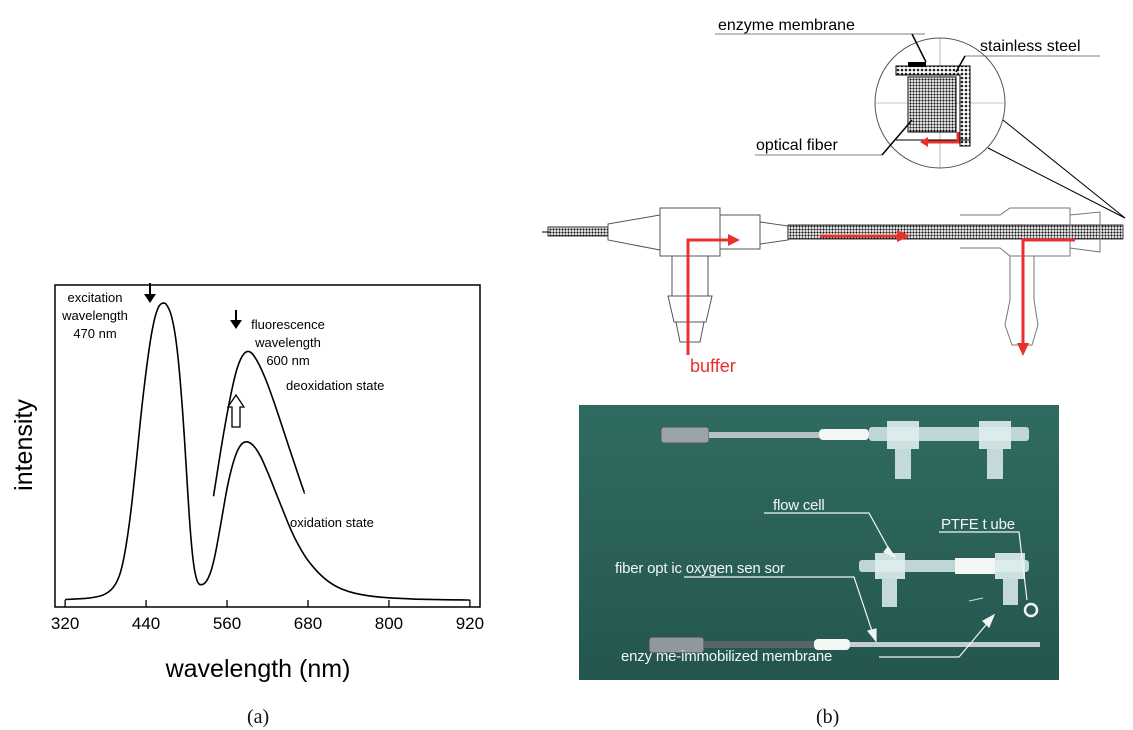 The height and width of the screenshot is (730, 1133). What do you see at coordinates (856, 585) in the screenshot?
I see `photo-callout-lines` at bounding box center [856, 585].